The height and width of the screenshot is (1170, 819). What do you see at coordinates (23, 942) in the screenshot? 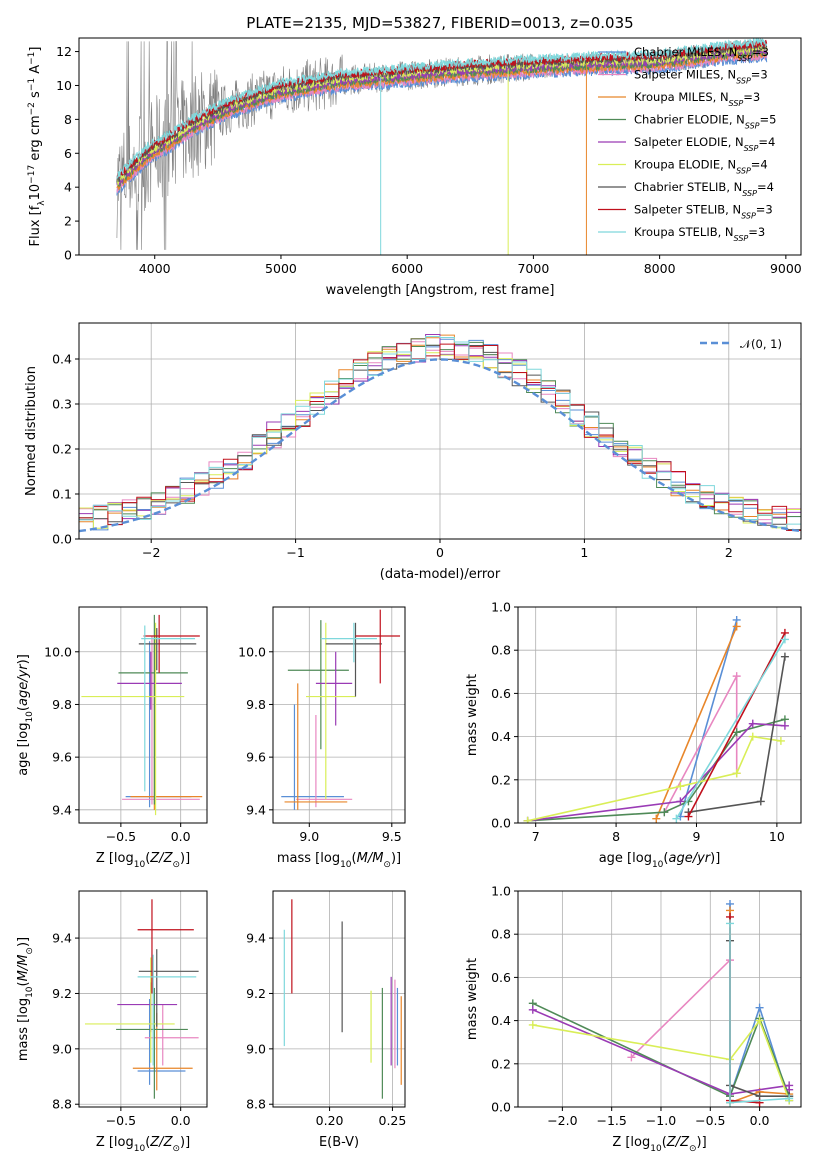
I see `ylabel-part: )]` at bounding box center [23, 942].